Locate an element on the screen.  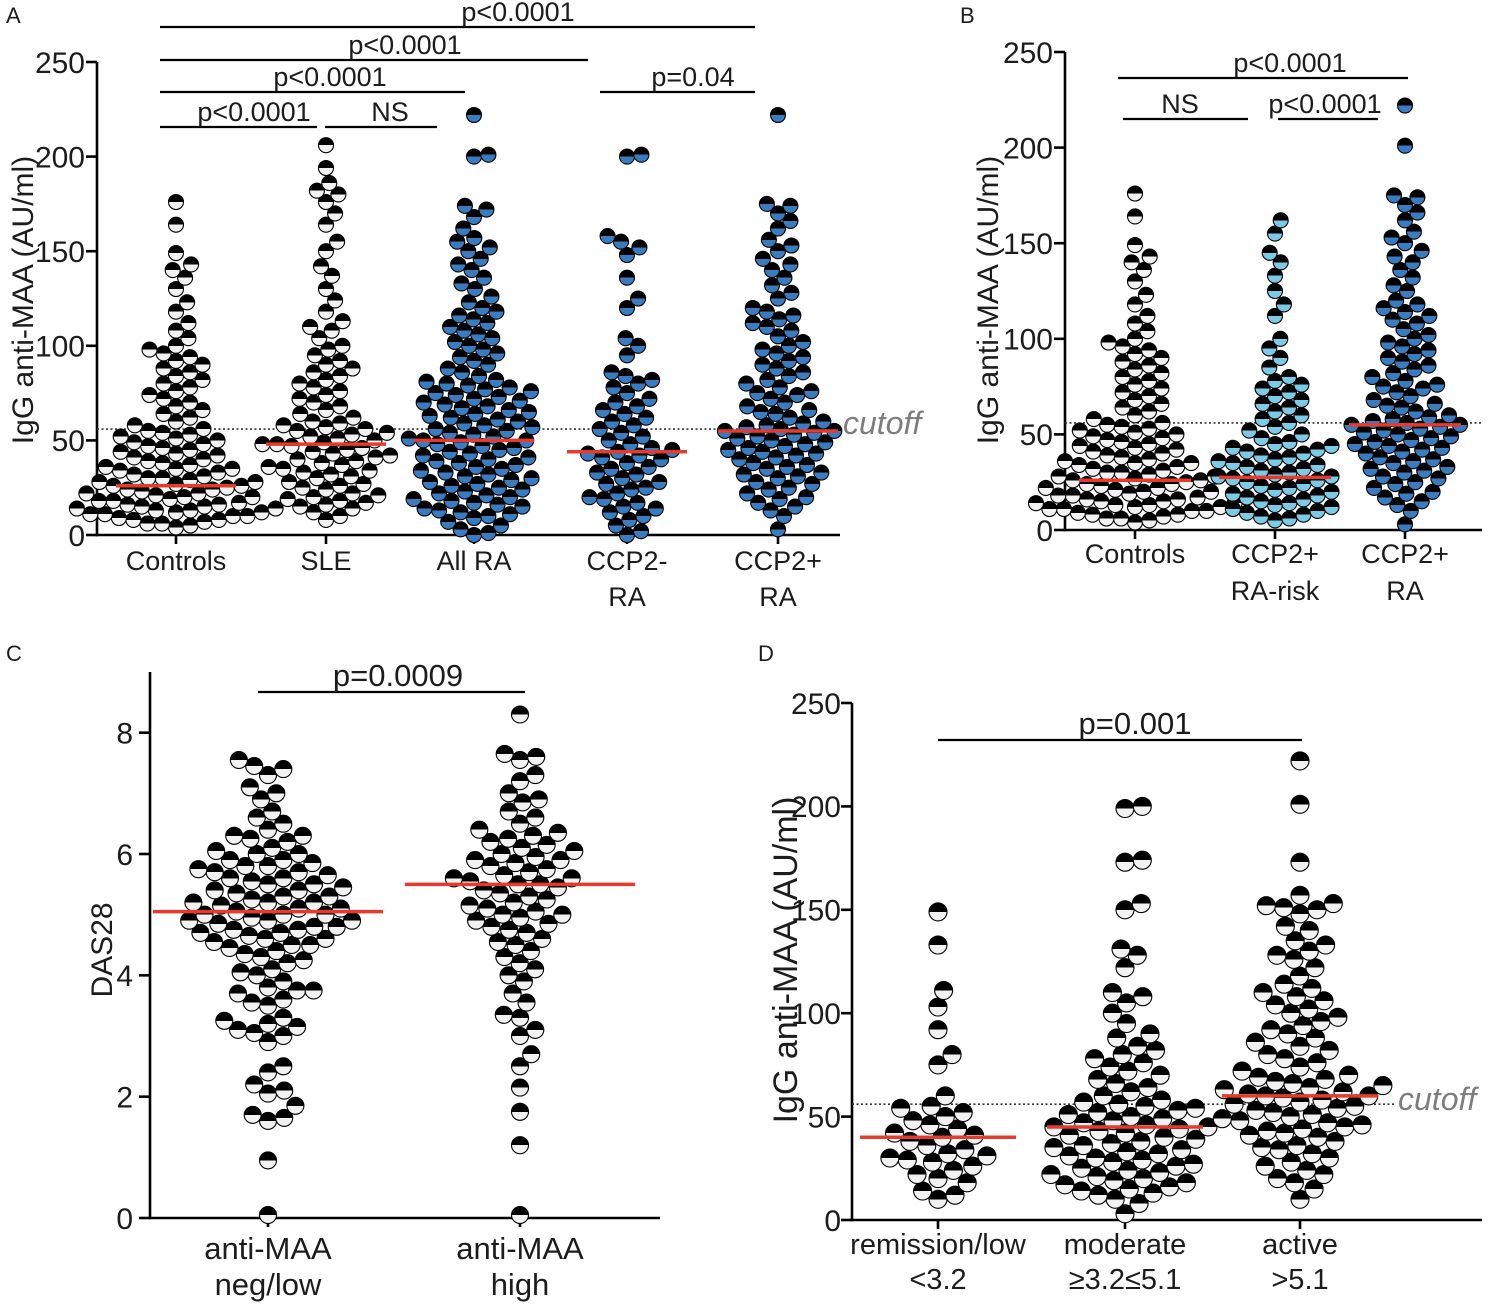
y-tick-label: 0 is located at coordinates (1044, 531).